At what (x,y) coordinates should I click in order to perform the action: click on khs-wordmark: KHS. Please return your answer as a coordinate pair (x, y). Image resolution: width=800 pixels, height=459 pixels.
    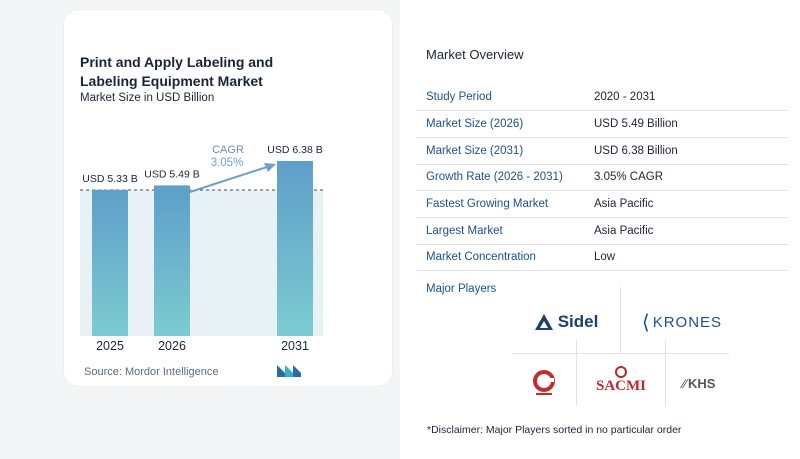
    Looking at the image, I should click on (701, 383).